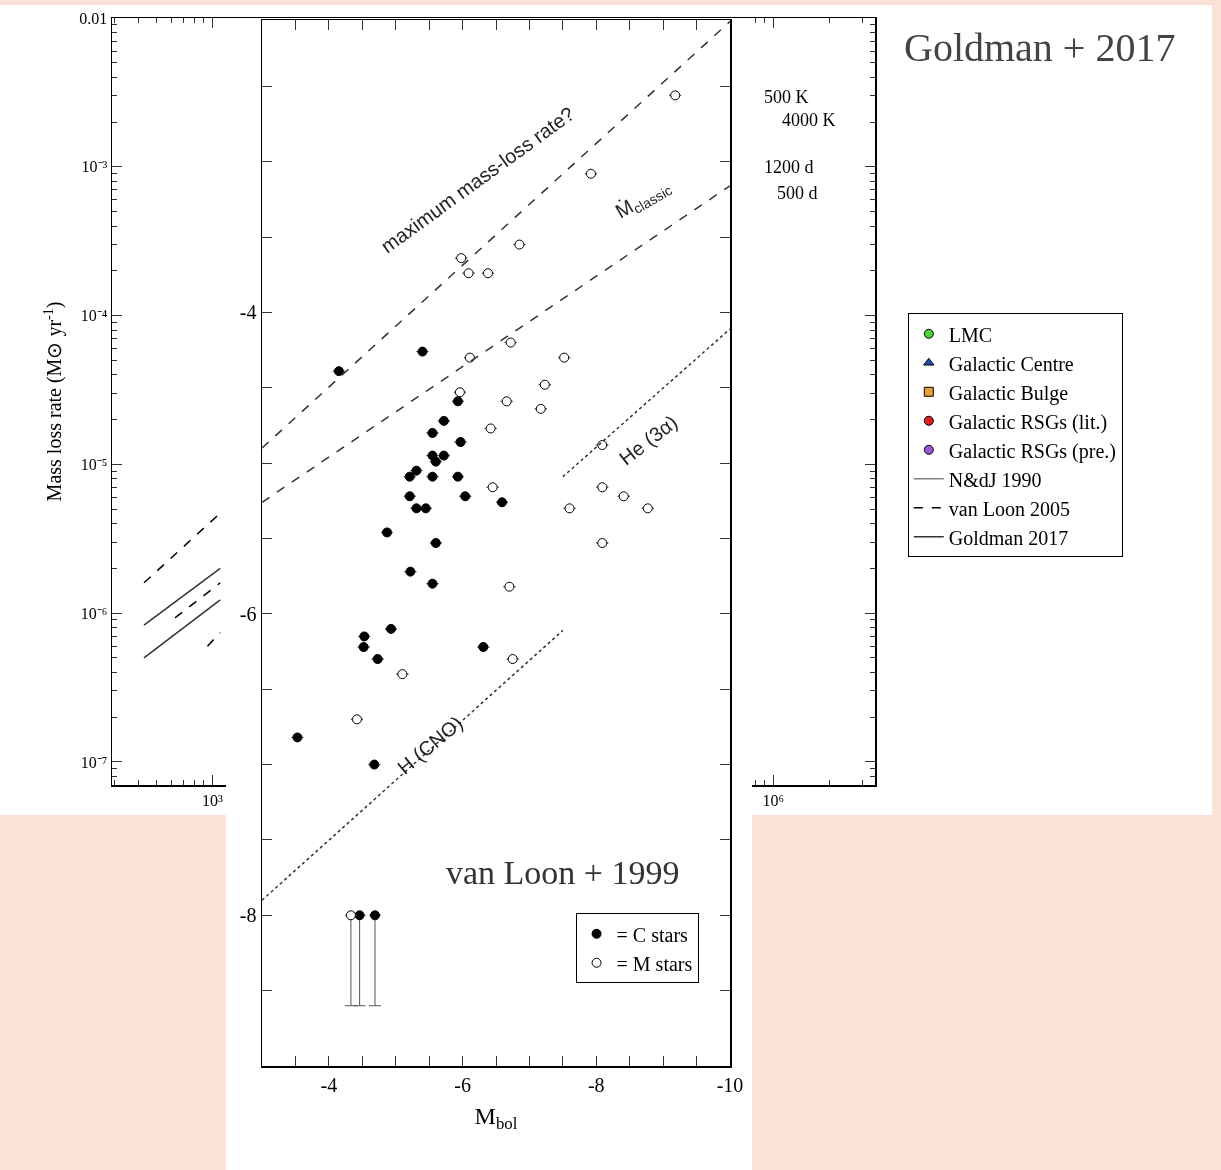 The image size is (1221, 1170). What do you see at coordinates (94, 613) in the screenshot?
I see `y-tick-label: 10⁻⁶` at bounding box center [94, 613].